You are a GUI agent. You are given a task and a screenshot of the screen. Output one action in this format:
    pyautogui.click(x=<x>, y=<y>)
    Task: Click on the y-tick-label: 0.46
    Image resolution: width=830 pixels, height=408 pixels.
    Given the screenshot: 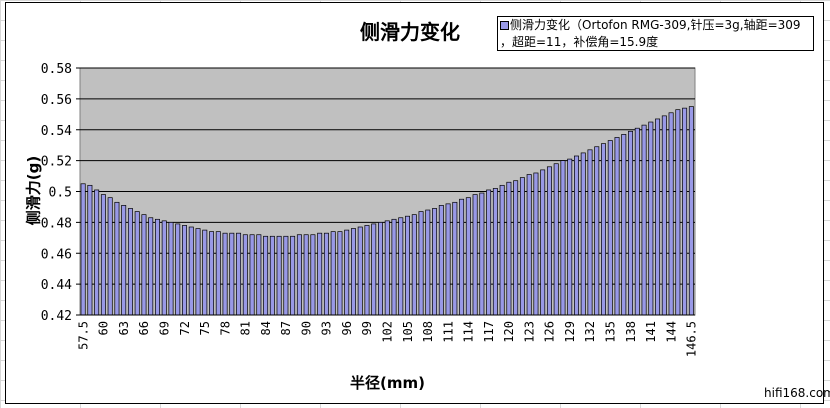 What is the action you would take?
    pyautogui.click(x=56, y=254)
    